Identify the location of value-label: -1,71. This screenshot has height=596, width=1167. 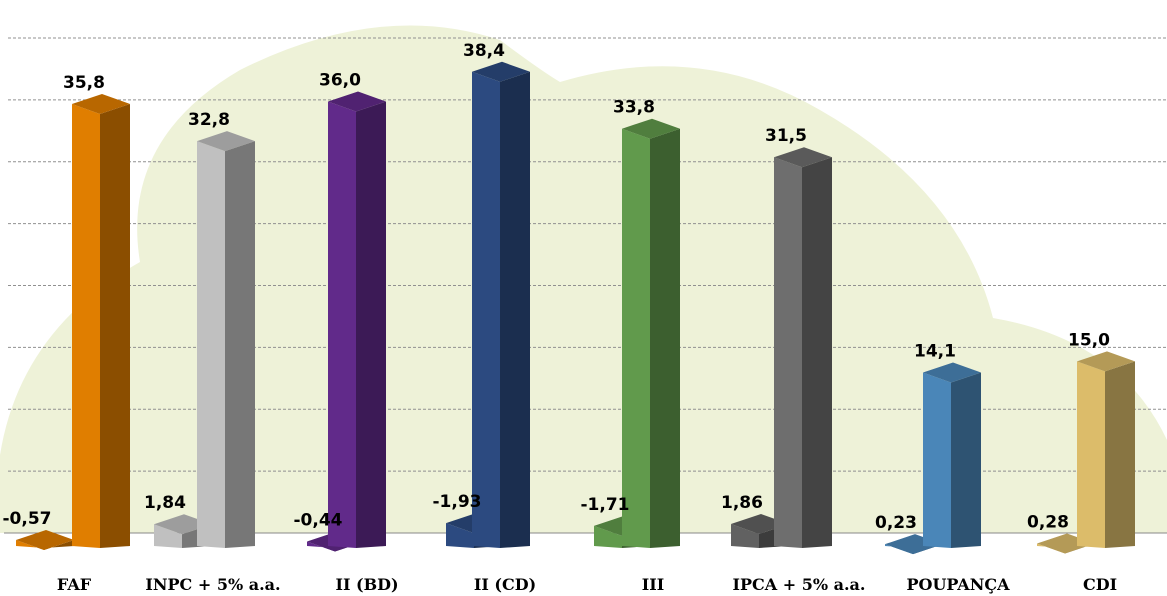
(605, 505).